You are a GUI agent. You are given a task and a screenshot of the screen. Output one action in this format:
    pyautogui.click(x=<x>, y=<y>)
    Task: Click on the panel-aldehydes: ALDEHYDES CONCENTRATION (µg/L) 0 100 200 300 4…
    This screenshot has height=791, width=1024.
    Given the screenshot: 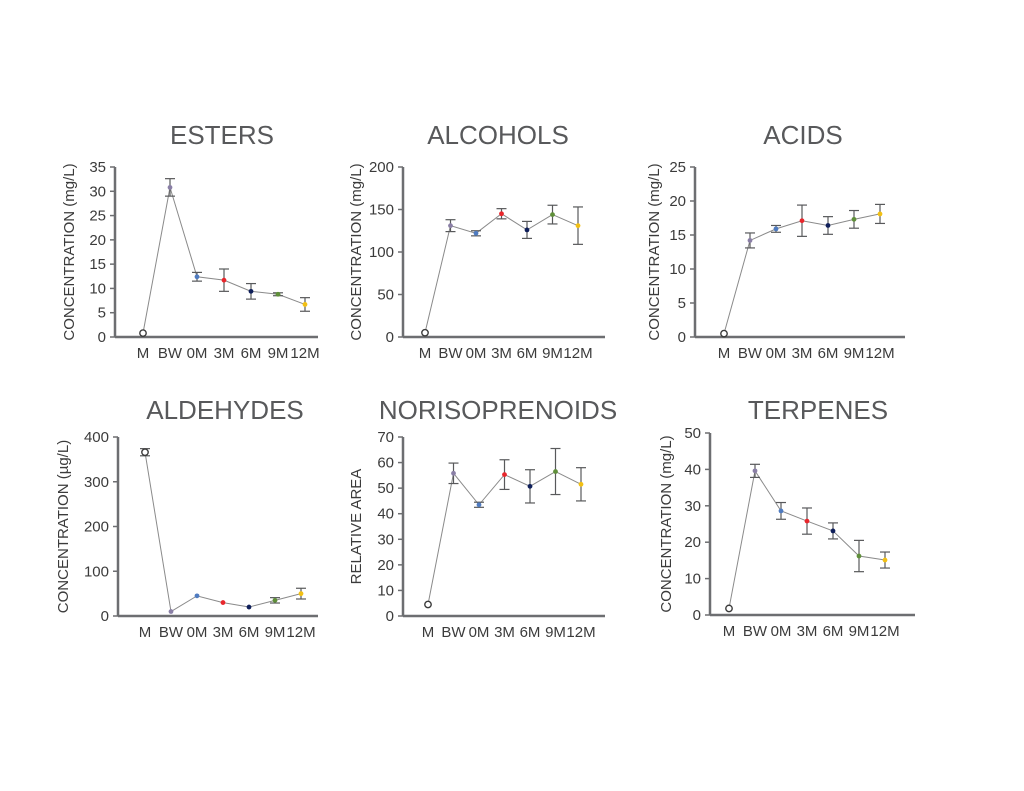 What is the action you would take?
    pyautogui.click(x=186, y=518)
    